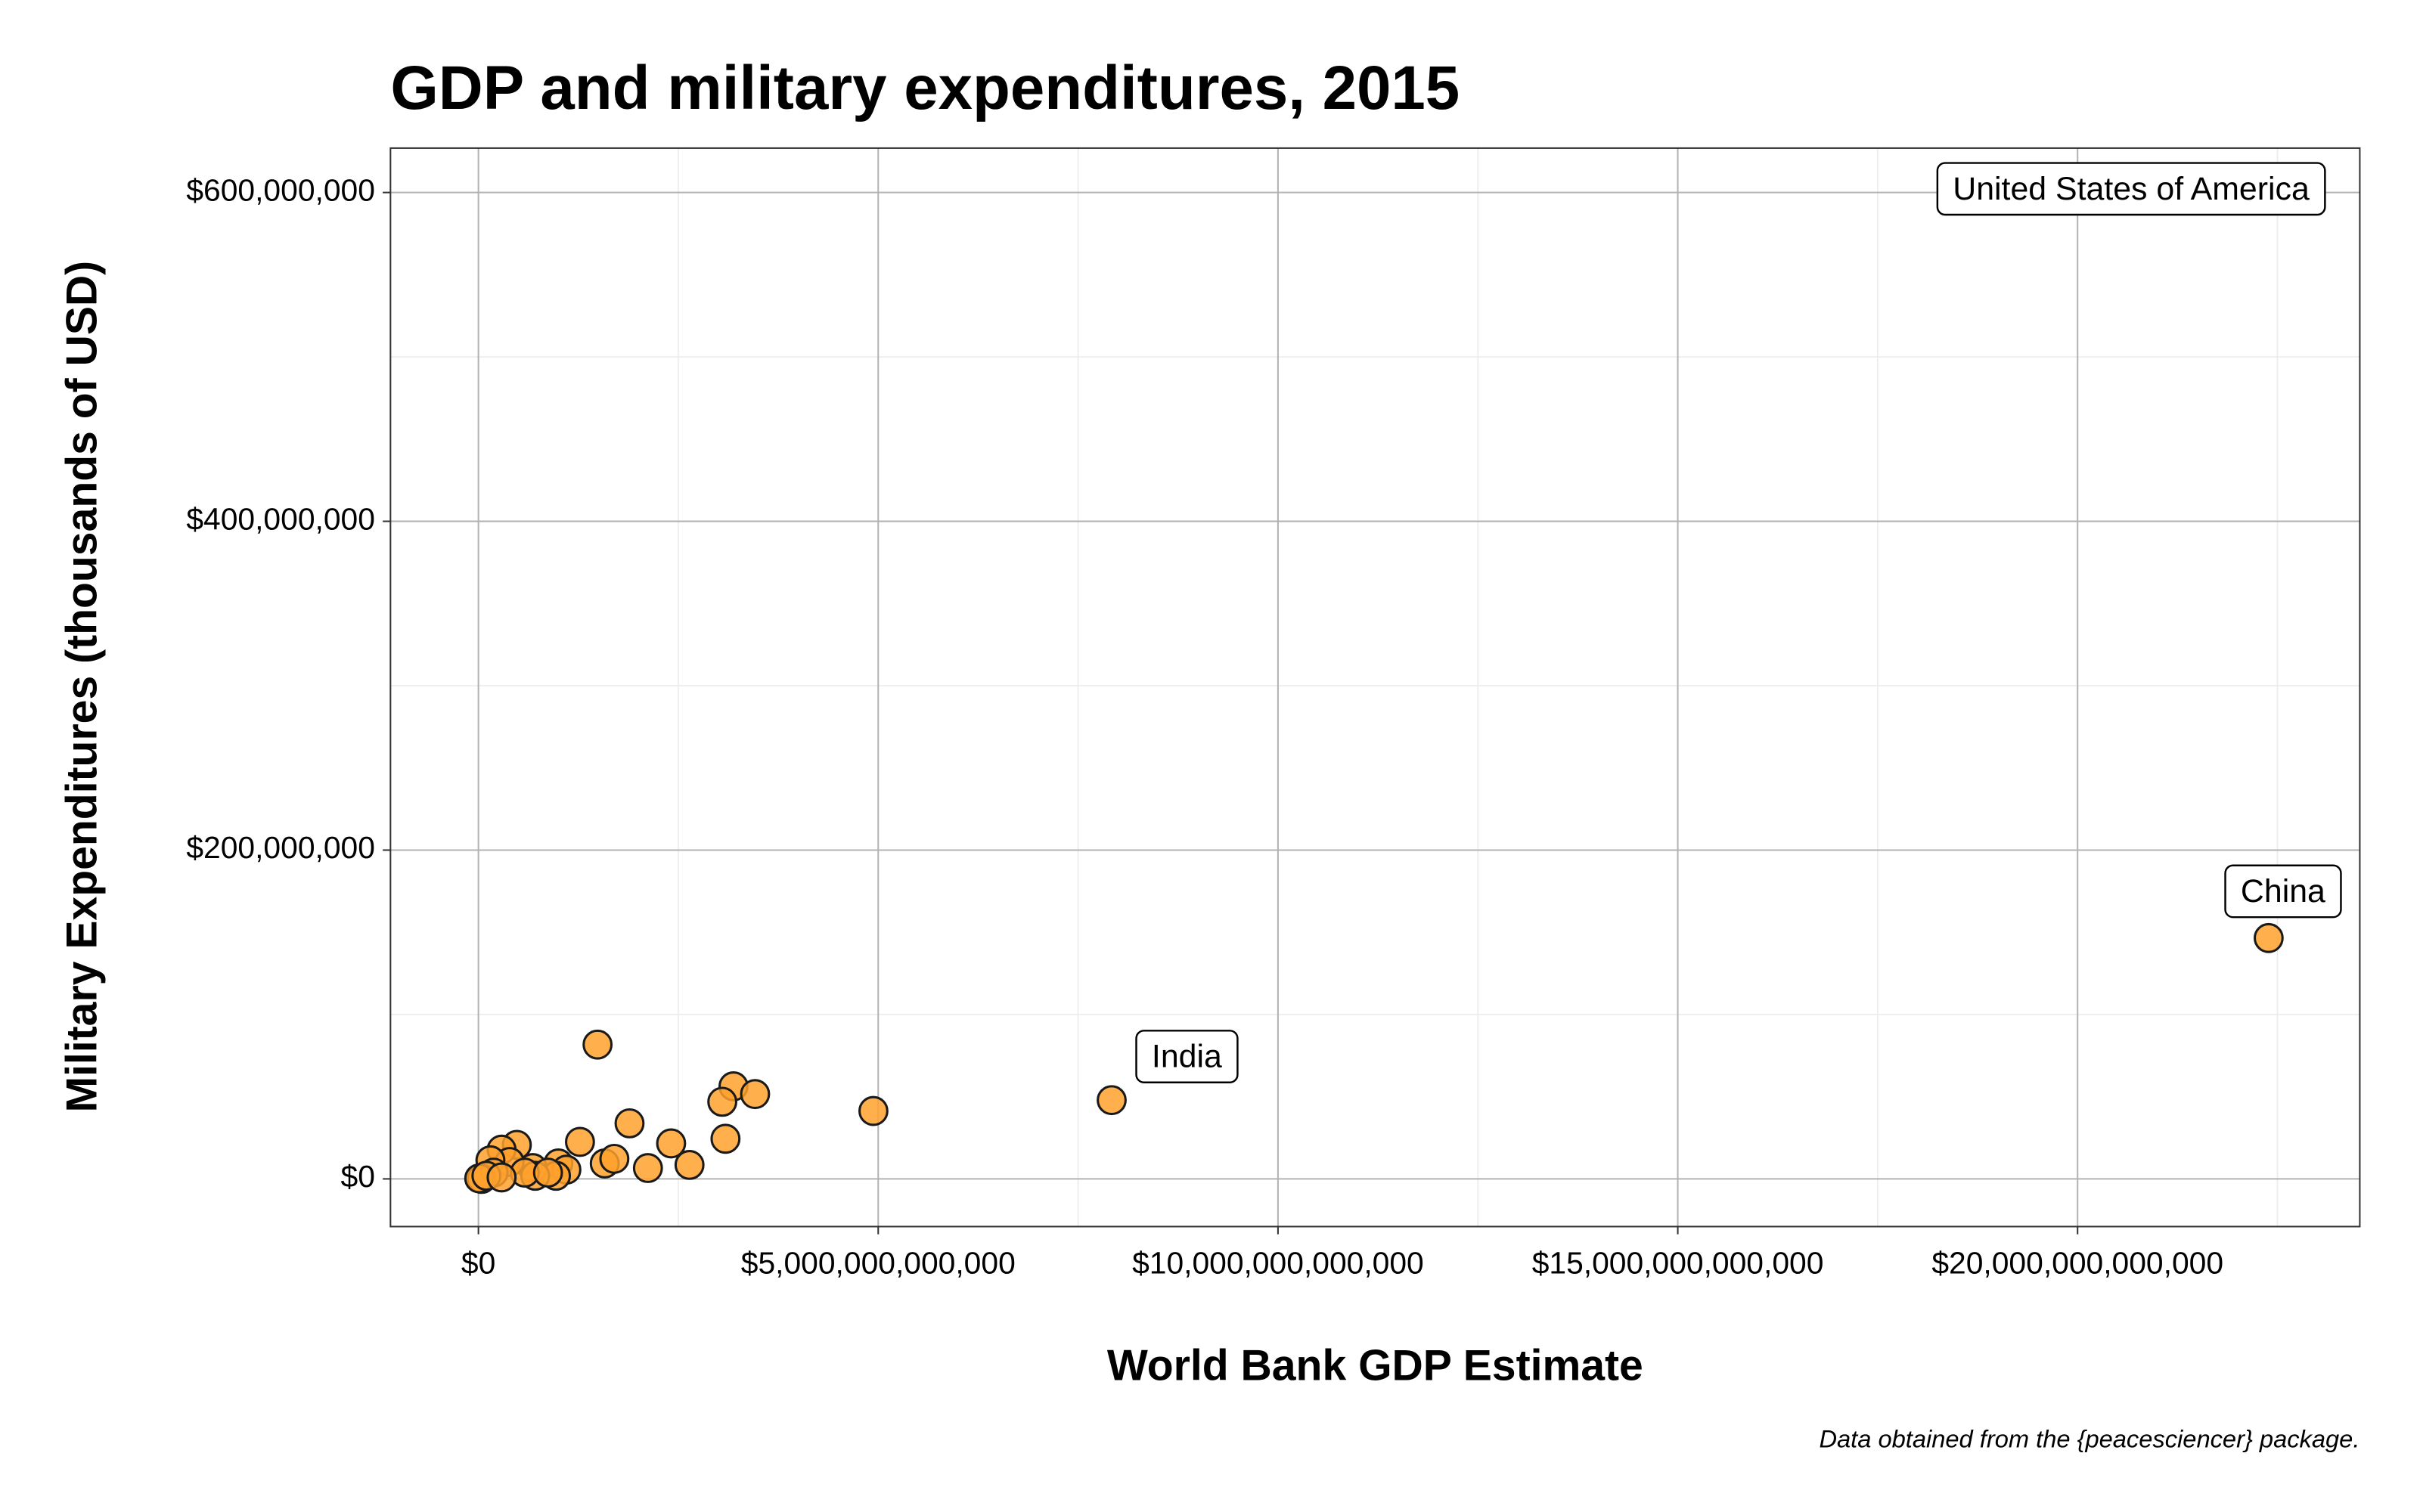 Image resolution: width=2420 pixels, height=1512 pixels. I want to click on x-tick-label: $10,000,000,000,000, so click(1278, 1263).